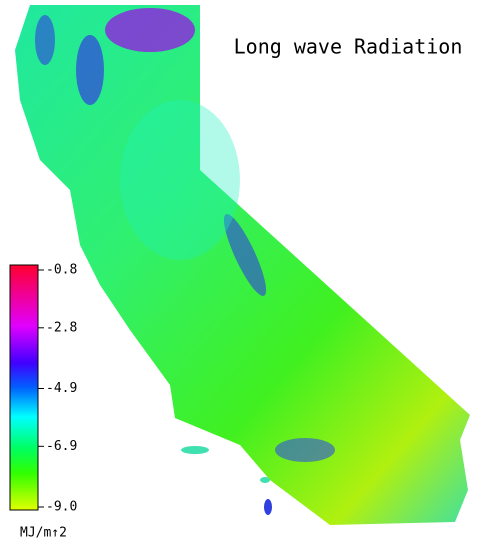 The image size is (500, 550). What do you see at coordinates (61, 388) in the screenshot?
I see `colorbar-tick-label: -4.9` at bounding box center [61, 388].